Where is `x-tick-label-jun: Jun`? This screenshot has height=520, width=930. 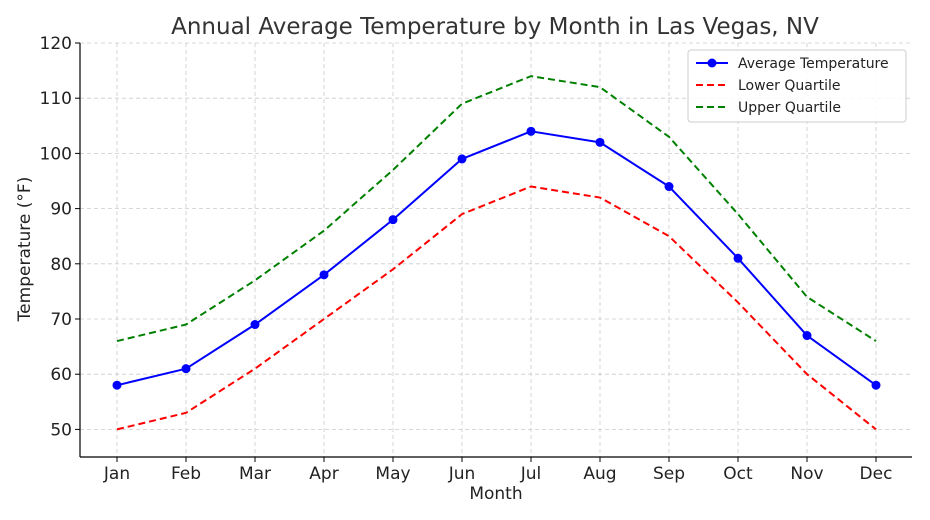 x-tick-label-jun: Jun is located at coordinates (462, 474).